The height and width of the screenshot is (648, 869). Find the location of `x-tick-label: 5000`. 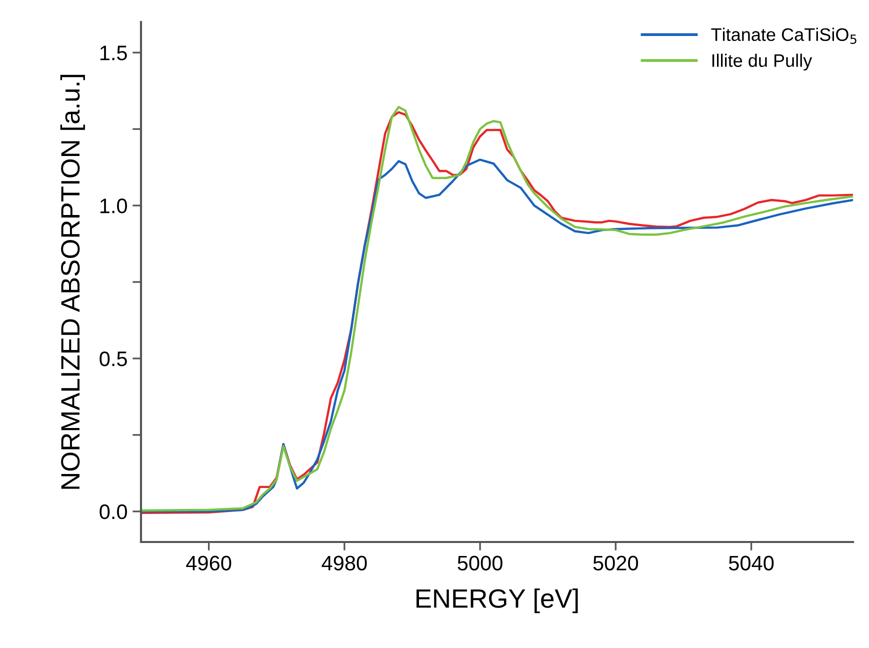

x-tick-label: 5000 is located at coordinates (480, 563).